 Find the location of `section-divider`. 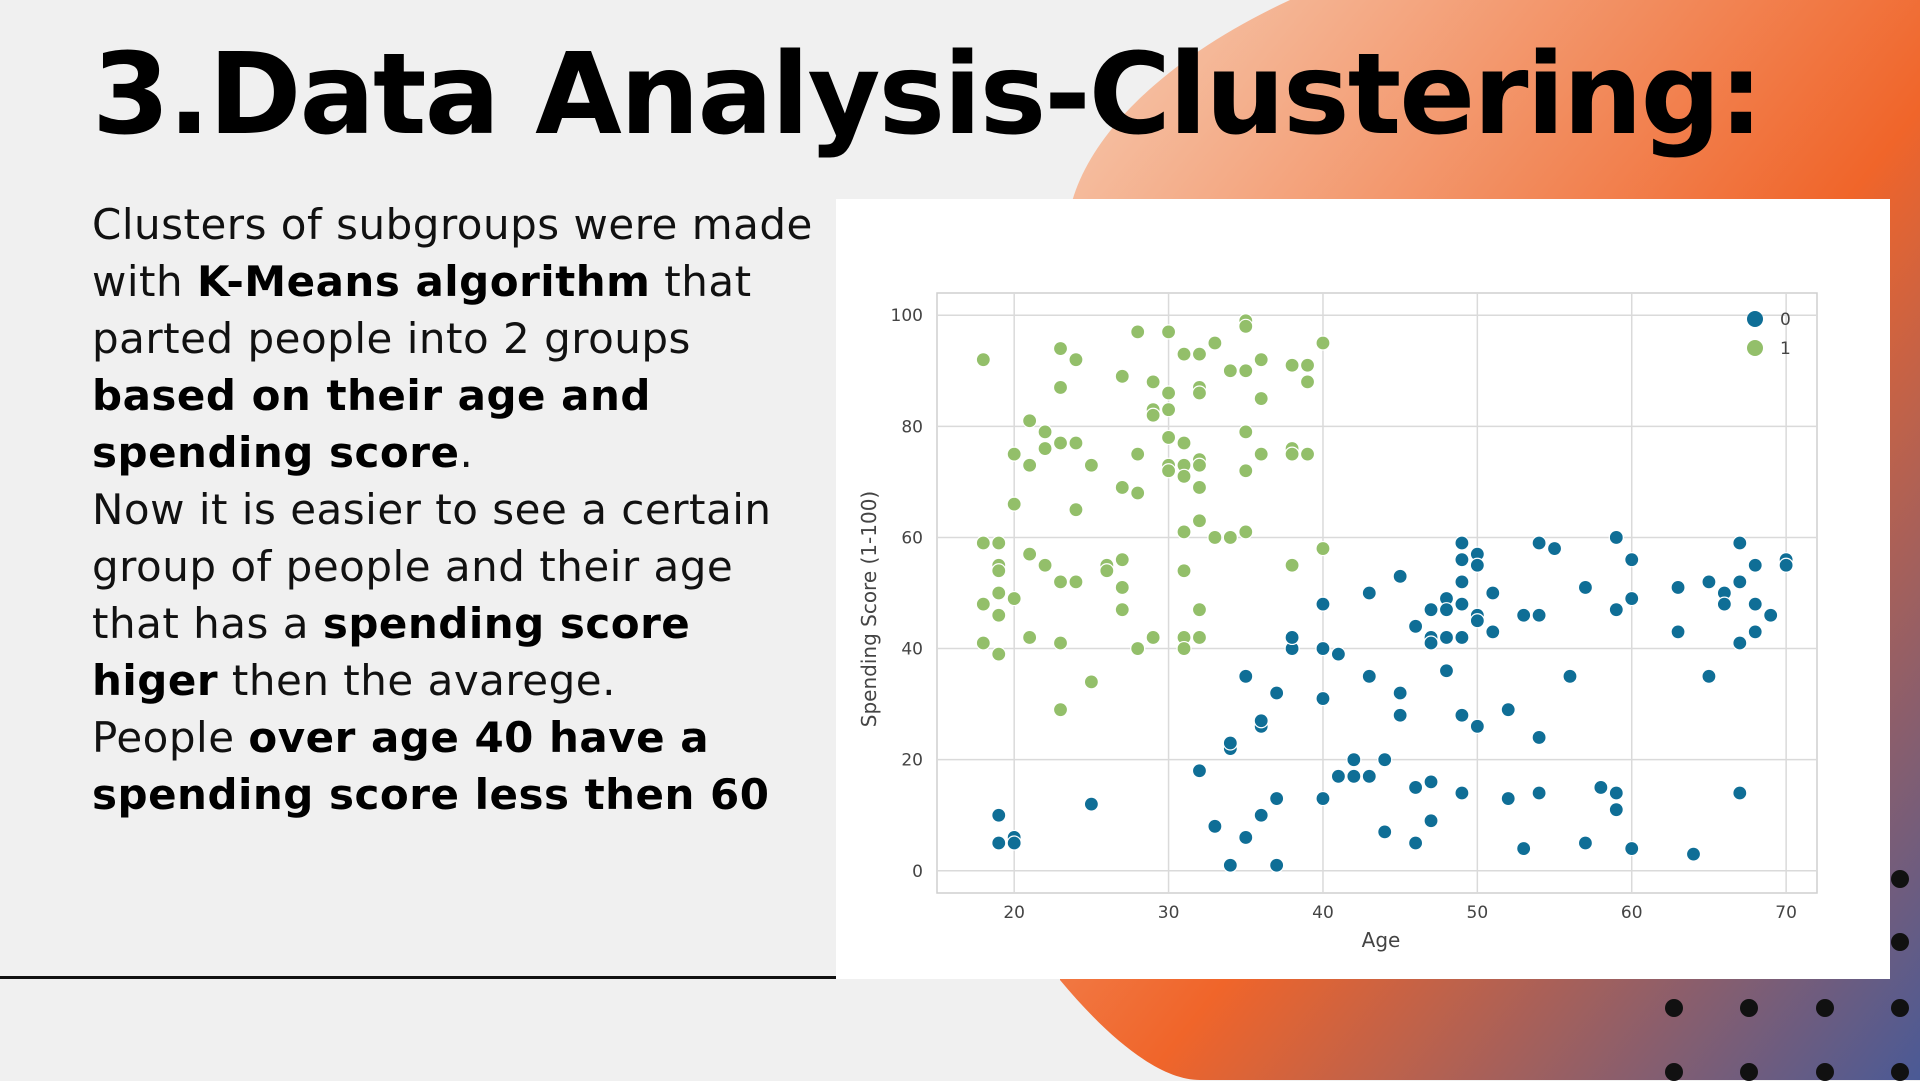

section-divider is located at coordinates (418, 977).